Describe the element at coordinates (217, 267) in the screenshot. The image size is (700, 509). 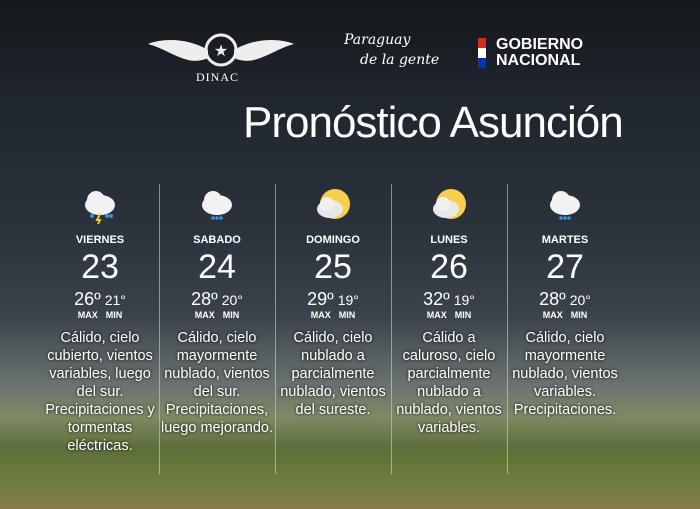
I see `day-date: 24` at that location.